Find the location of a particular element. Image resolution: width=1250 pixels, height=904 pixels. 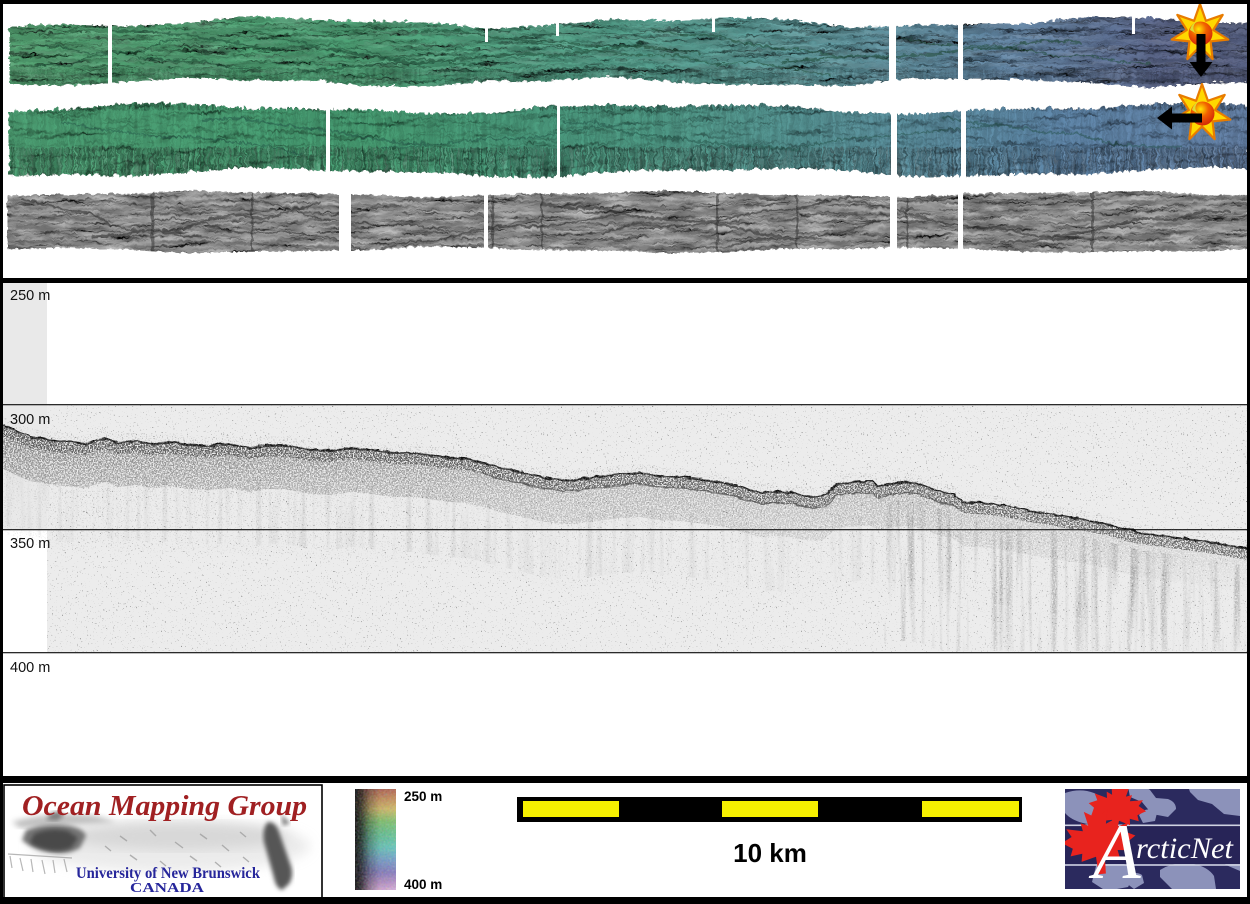

svg-text: Ocean Mapping Group is located at coordinates (164, 806).